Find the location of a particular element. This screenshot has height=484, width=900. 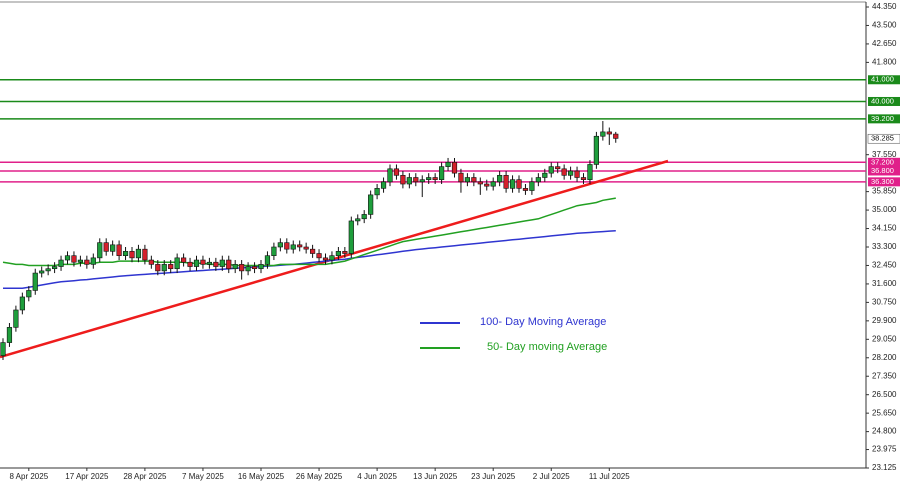

y-tick-label: 30.750 is located at coordinates (884, 301).